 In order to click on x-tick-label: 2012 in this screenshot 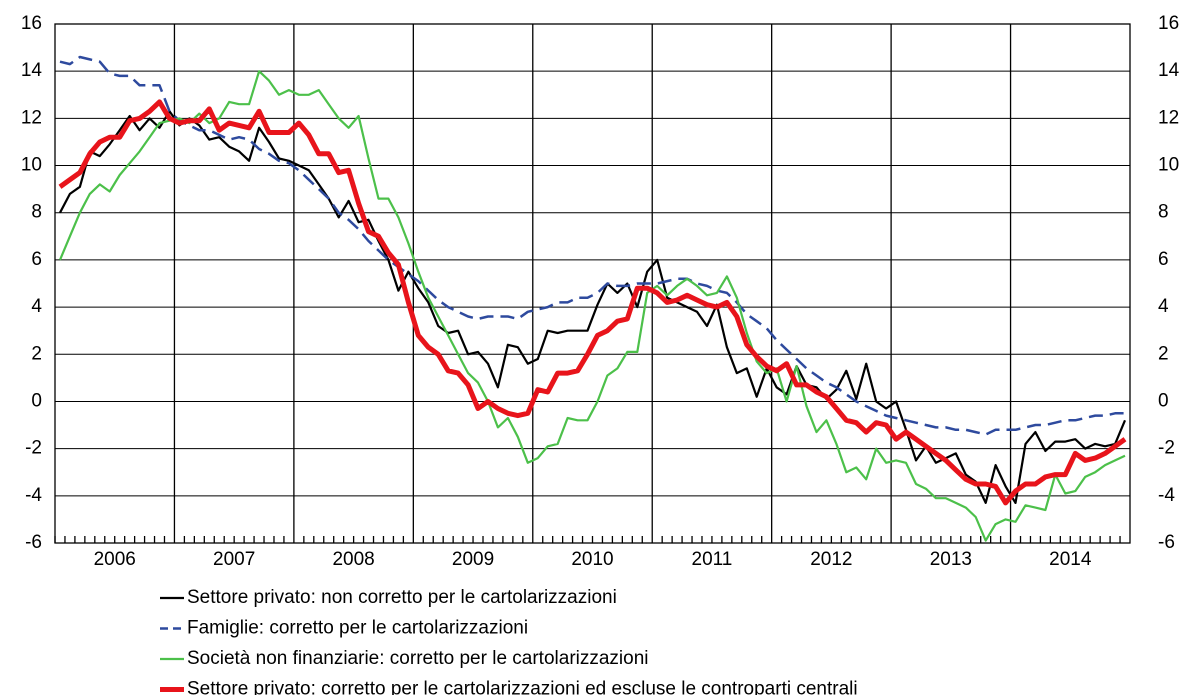, I will do `click(831, 559)`.